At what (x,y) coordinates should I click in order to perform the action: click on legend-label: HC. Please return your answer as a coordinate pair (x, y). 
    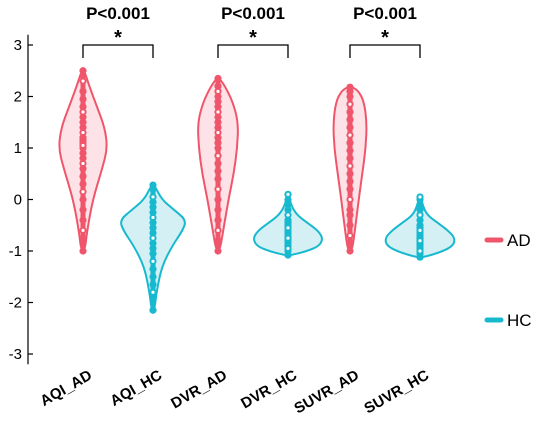
    Looking at the image, I should click on (519, 320).